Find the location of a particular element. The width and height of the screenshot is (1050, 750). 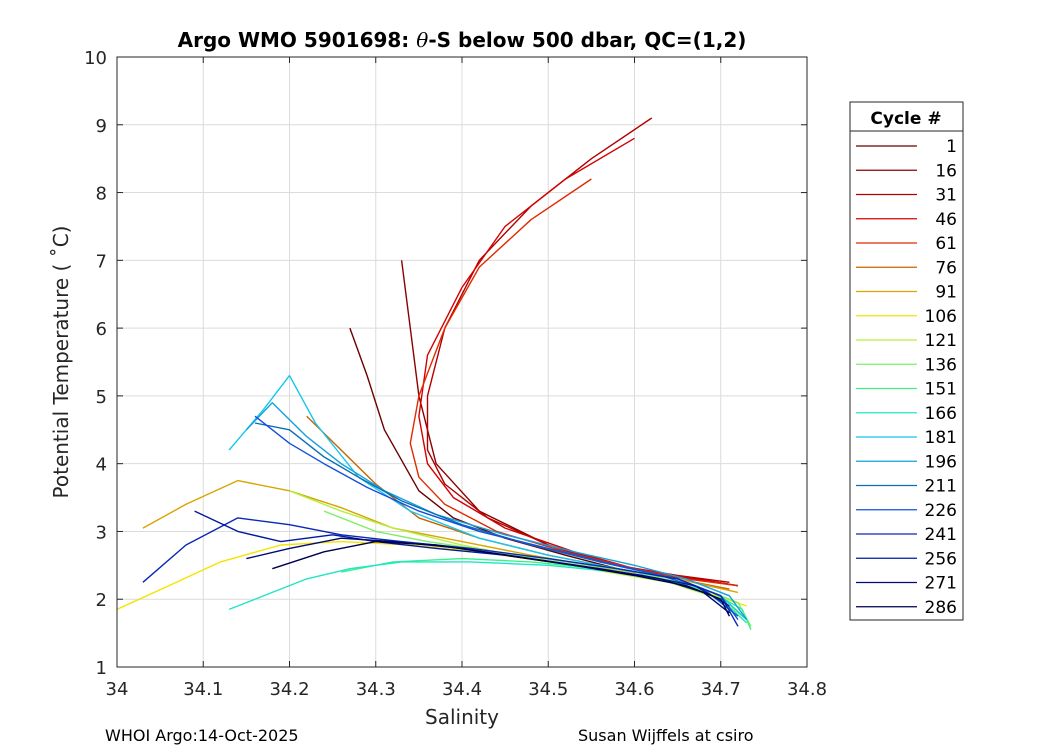

x-tick-label: 34 is located at coordinates (117, 689).